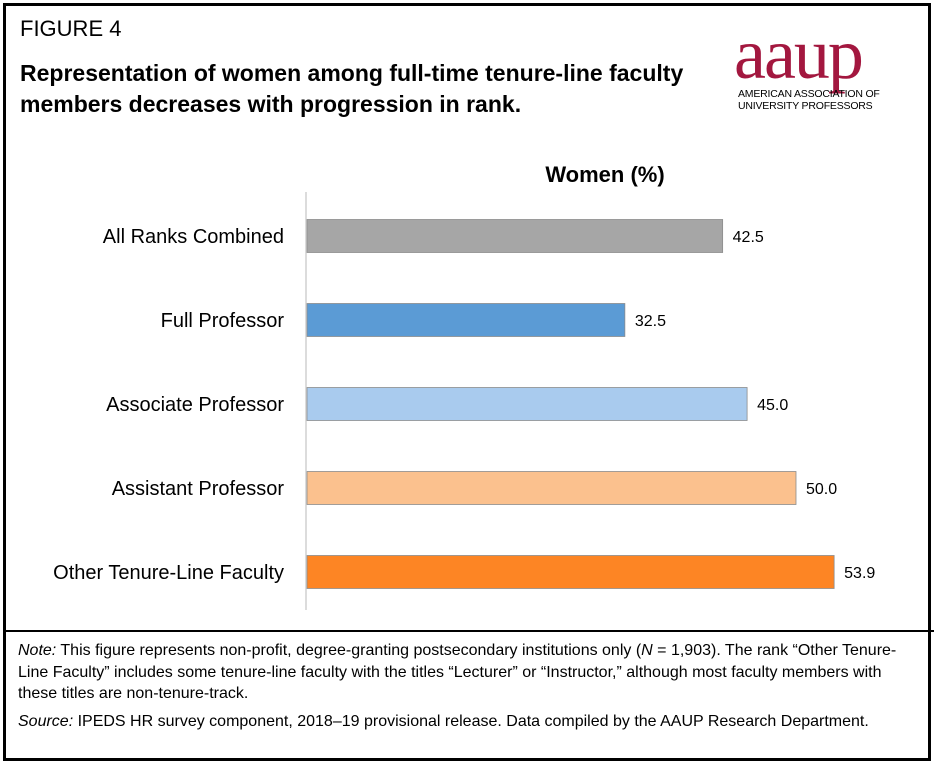 This screenshot has height=768, width=938. What do you see at coordinates (46, 721) in the screenshot?
I see `source-label: Source:` at bounding box center [46, 721].